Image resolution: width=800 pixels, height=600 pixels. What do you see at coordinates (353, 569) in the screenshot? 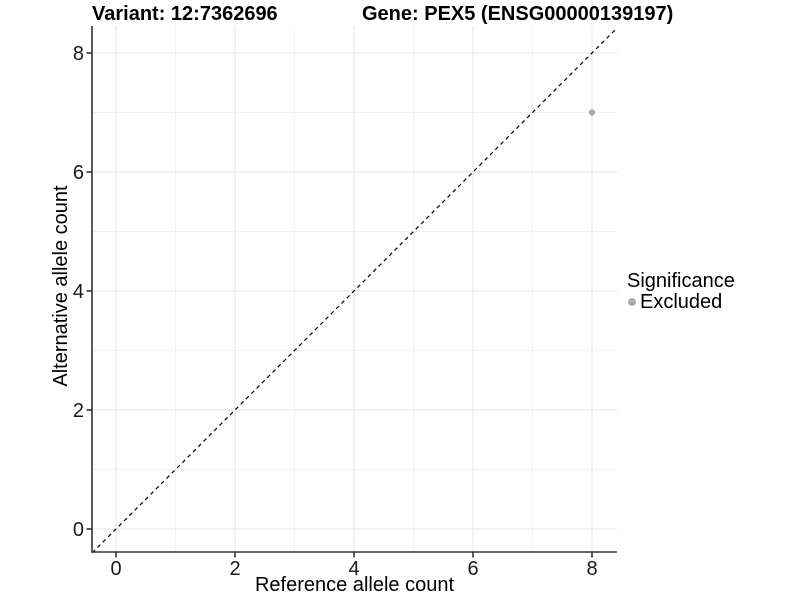
I see `x-tick-label: 4` at bounding box center [353, 569].